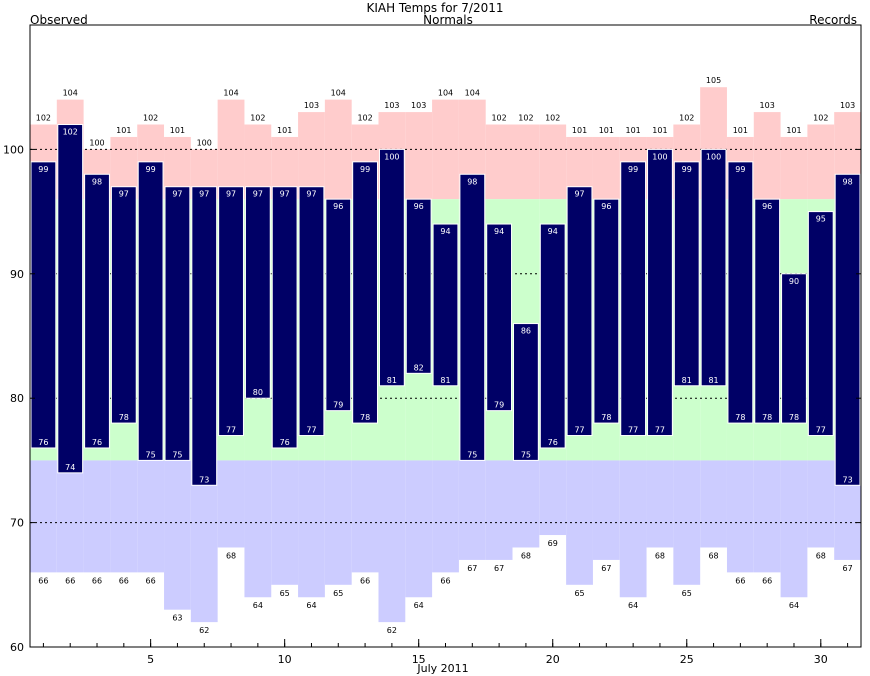 The image size is (870, 676). I want to click on observed-low-label: 73, so click(204, 479).